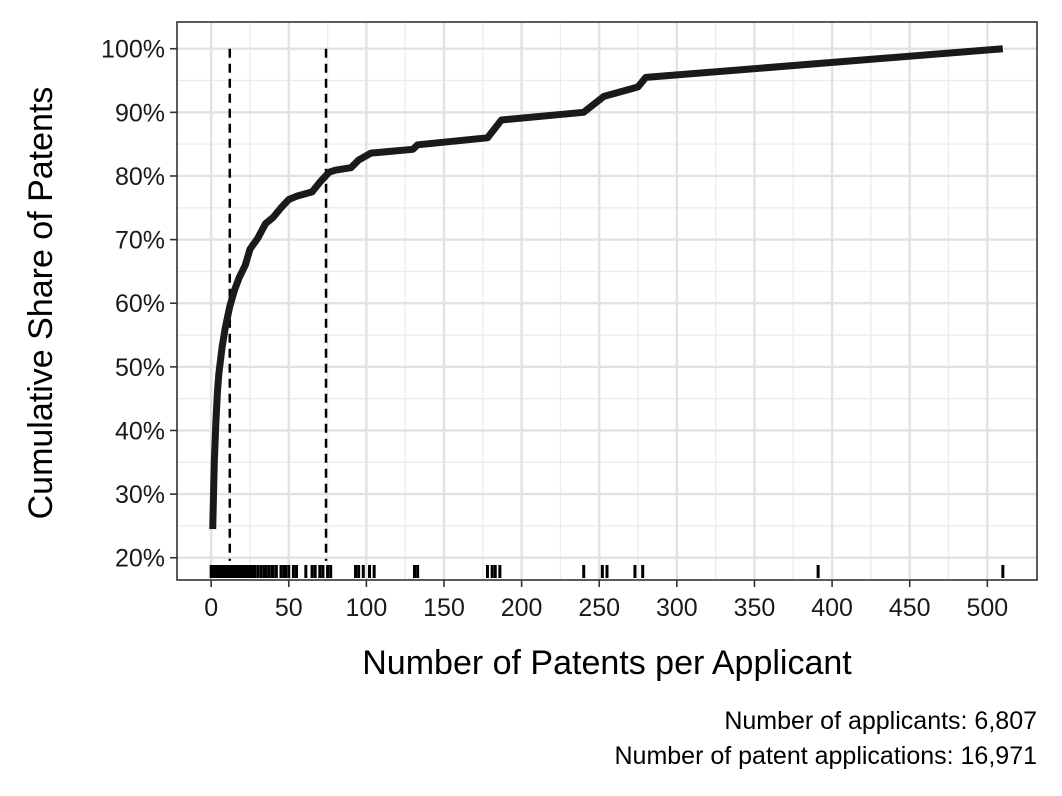 The image size is (1062, 796). I want to click on x-tick-label: 350, so click(755, 608).